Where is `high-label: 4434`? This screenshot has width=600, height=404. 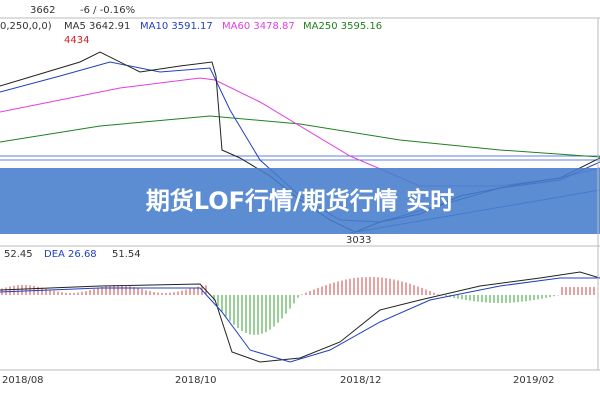 high-label: 4434 is located at coordinates (76, 40).